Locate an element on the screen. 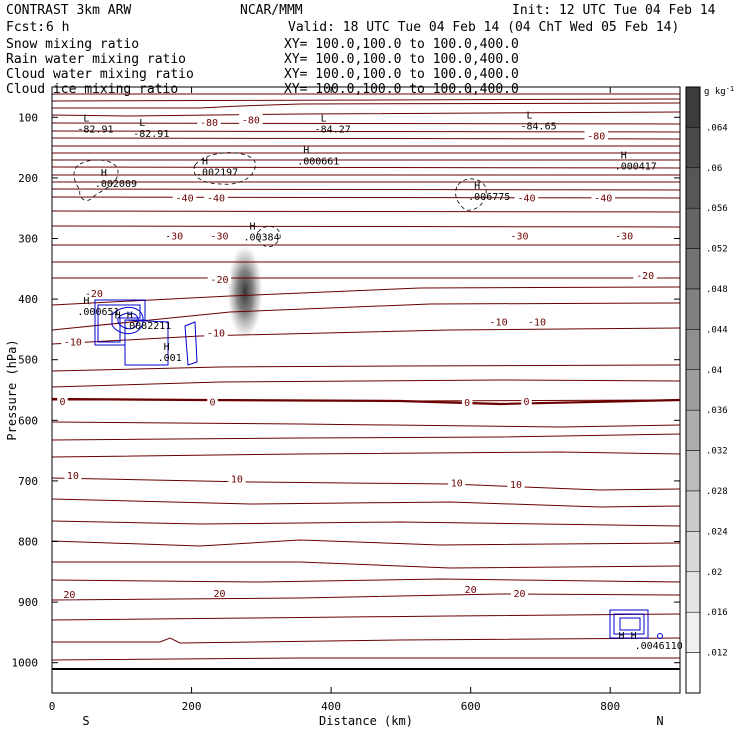 Image resolution: width=740 pixels, height=740 pixels. contour-label: 20 is located at coordinates (519, 594).